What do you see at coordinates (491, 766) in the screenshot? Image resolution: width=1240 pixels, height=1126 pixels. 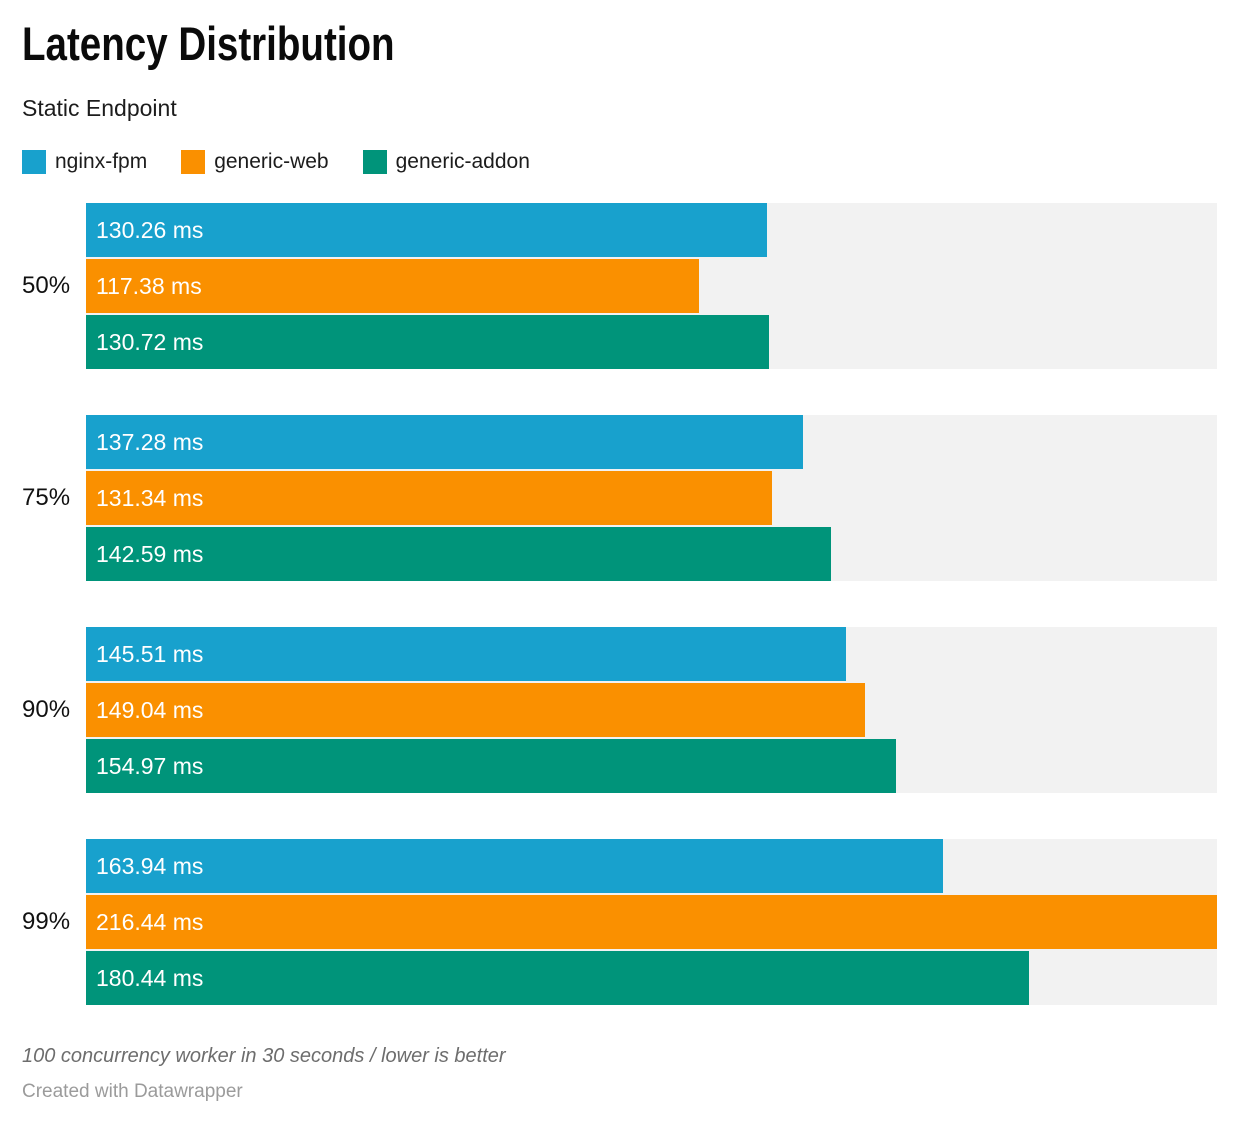 I see `bar-generic-addon: 154.97 ms` at bounding box center [491, 766].